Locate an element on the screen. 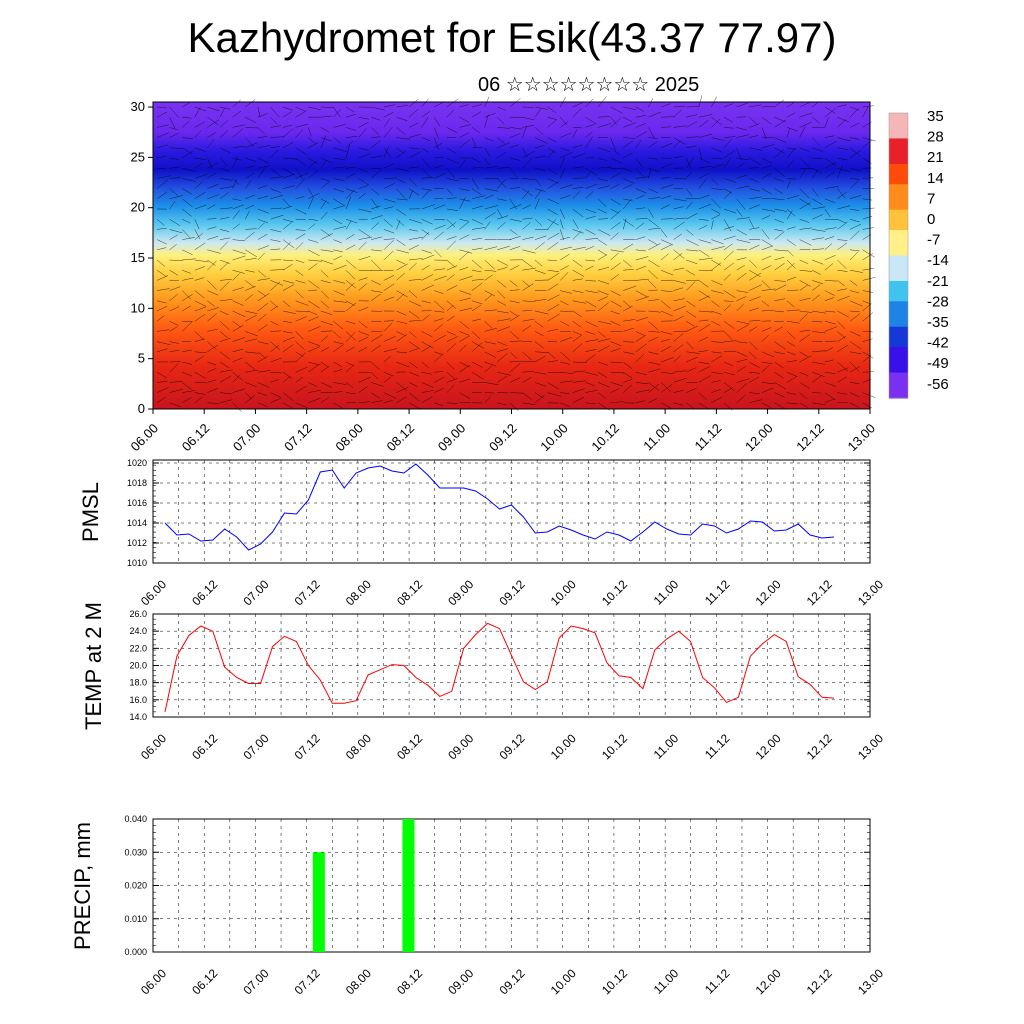 The height and width of the screenshot is (1024, 1024). x-tick-label: 08.00 is located at coordinates (358, 592).